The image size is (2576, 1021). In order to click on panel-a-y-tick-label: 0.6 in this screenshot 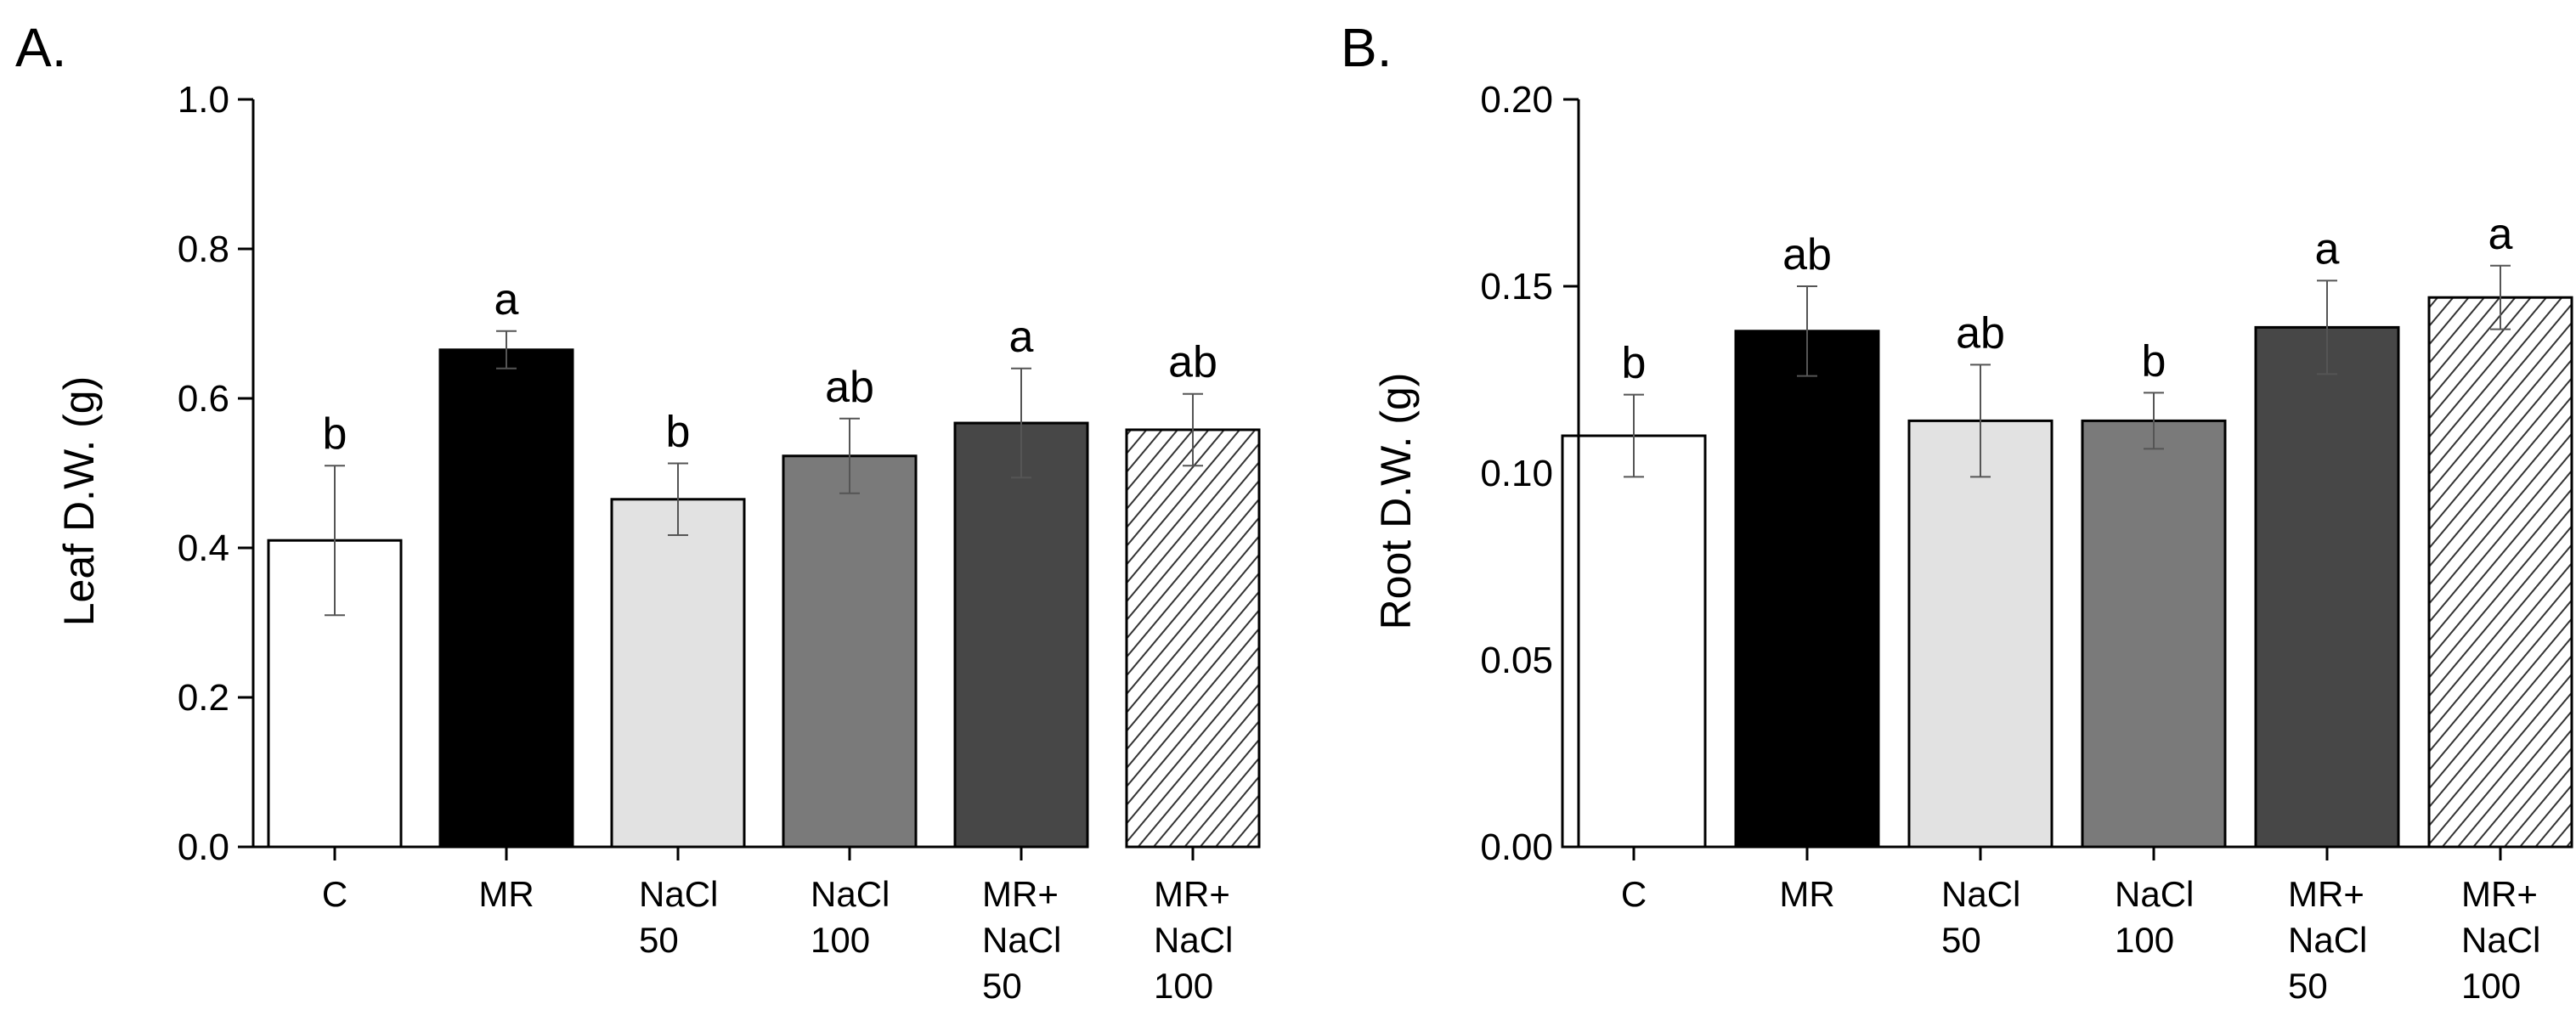, I will do `click(203, 399)`.